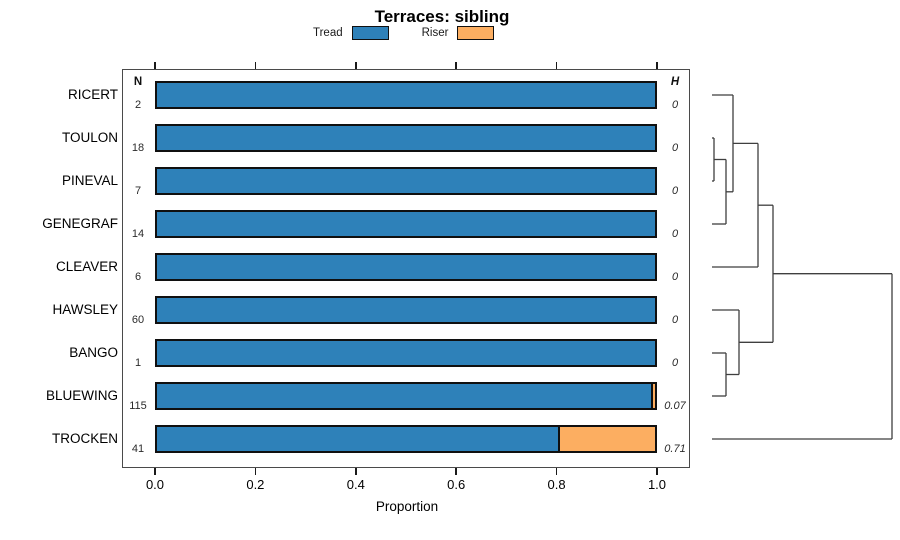 Image resolution: width=900 pixels, height=540 pixels. What do you see at coordinates (92, 94) in the screenshot?
I see `row-label: RICERT` at bounding box center [92, 94].